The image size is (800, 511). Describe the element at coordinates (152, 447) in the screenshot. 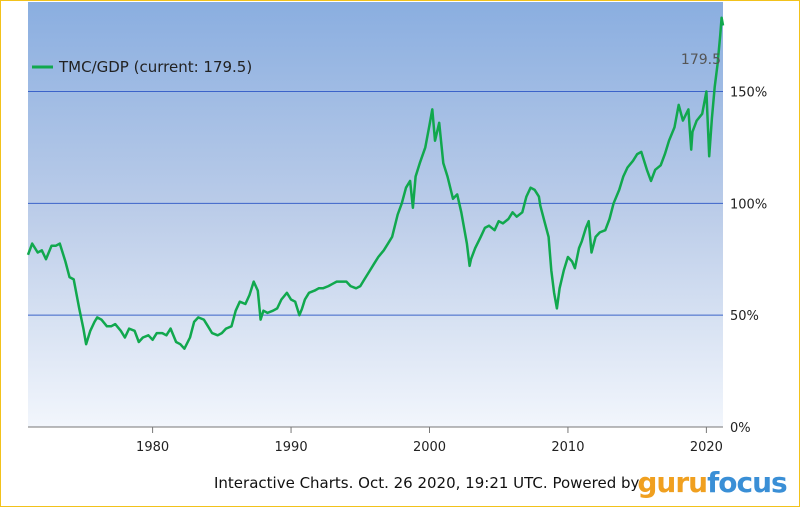

I see `x-tick-label: 1980` at that location.